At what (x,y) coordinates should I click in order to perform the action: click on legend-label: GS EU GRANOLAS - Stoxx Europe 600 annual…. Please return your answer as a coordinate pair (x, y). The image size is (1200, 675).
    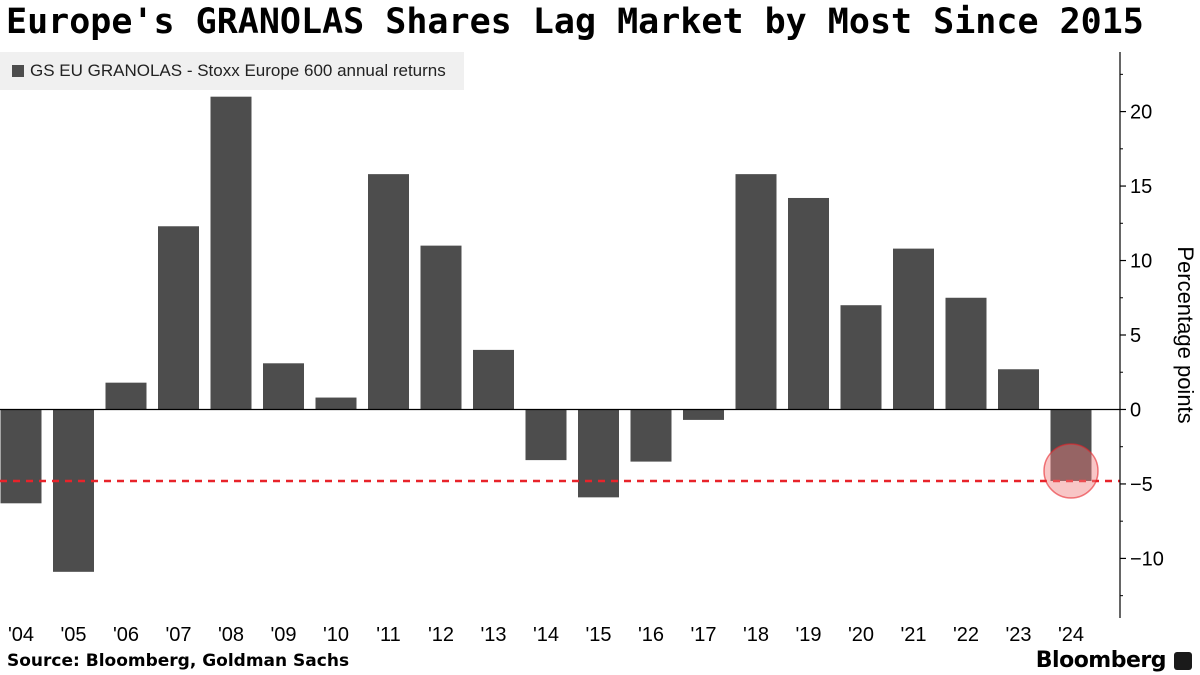
    Looking at the image, I should click on (238, 70).